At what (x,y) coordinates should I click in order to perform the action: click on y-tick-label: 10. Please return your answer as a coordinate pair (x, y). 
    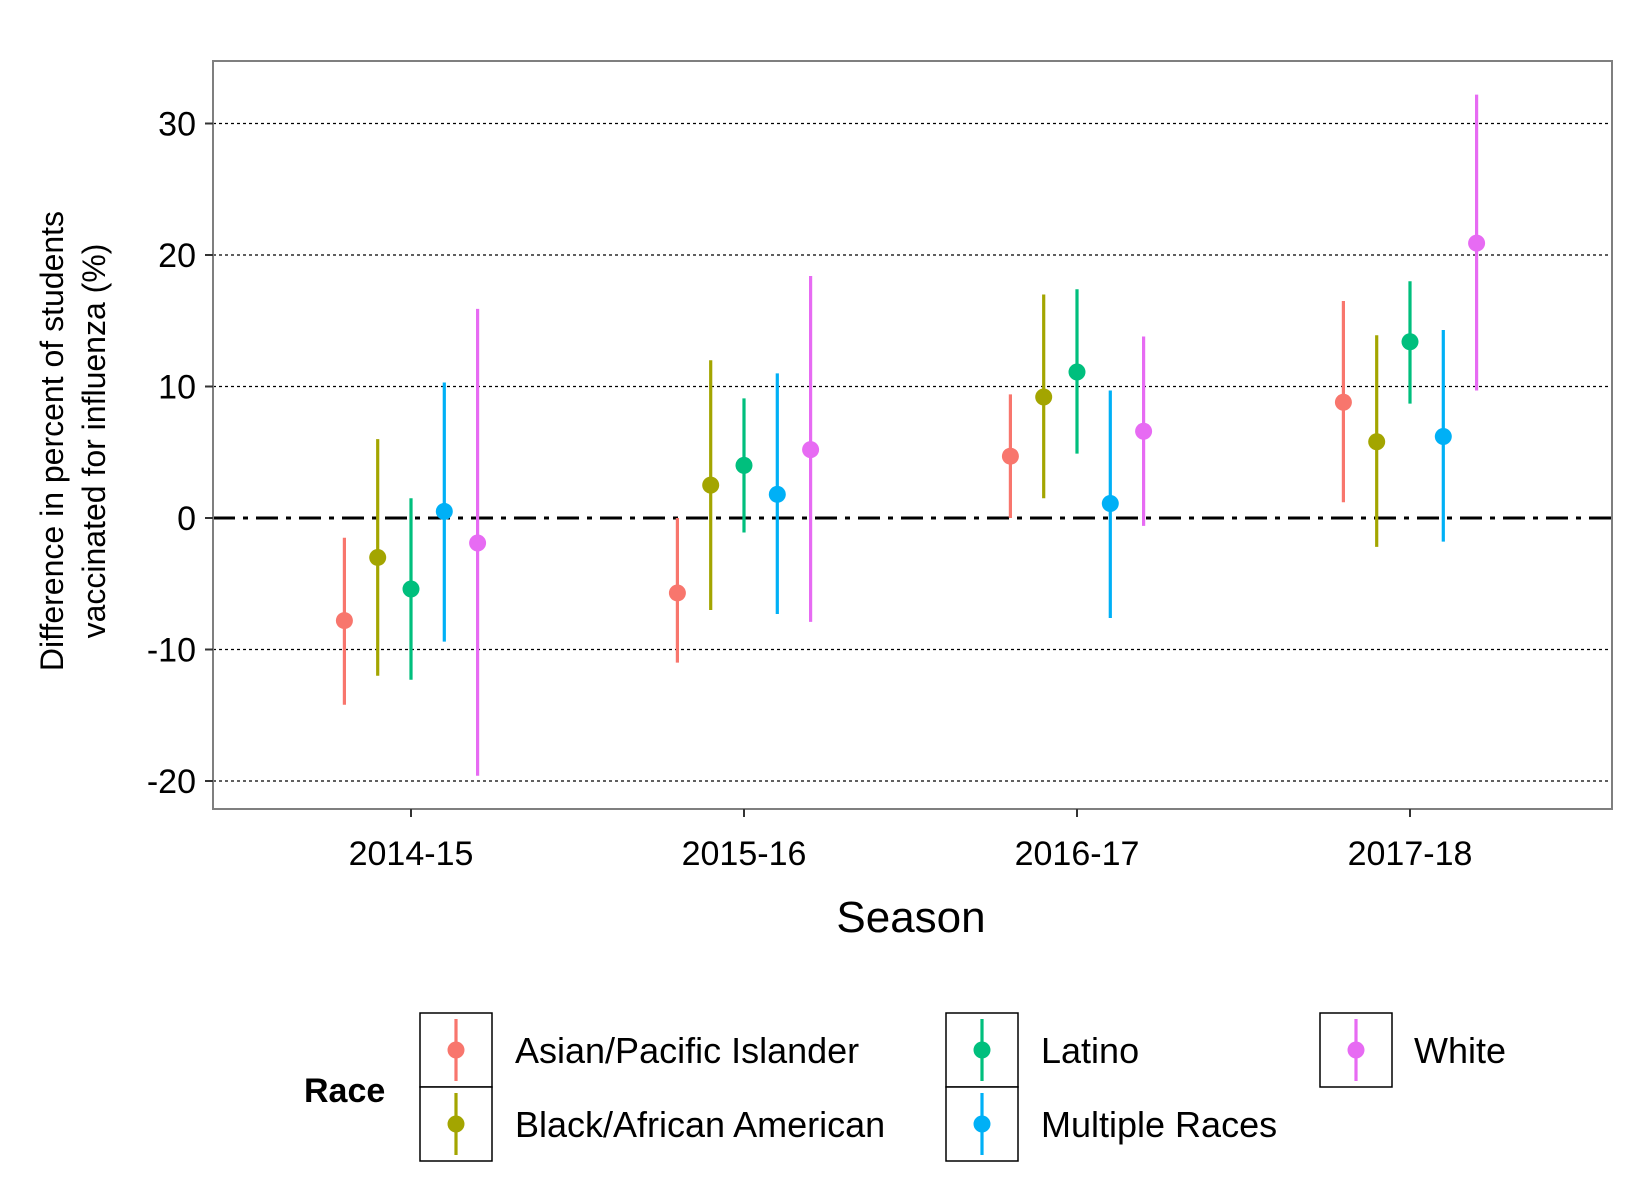
    Looking at the image, I should click on (177, 388).